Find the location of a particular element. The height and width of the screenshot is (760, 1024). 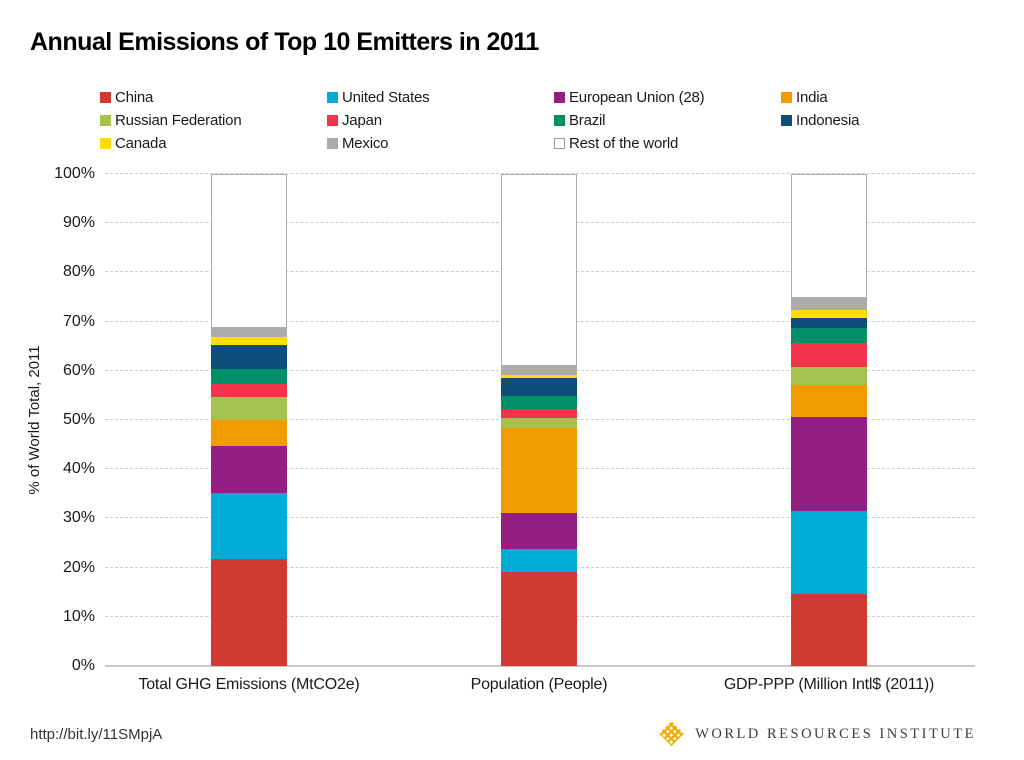

legend-label: Brazil is located at coordinates (587, 120).